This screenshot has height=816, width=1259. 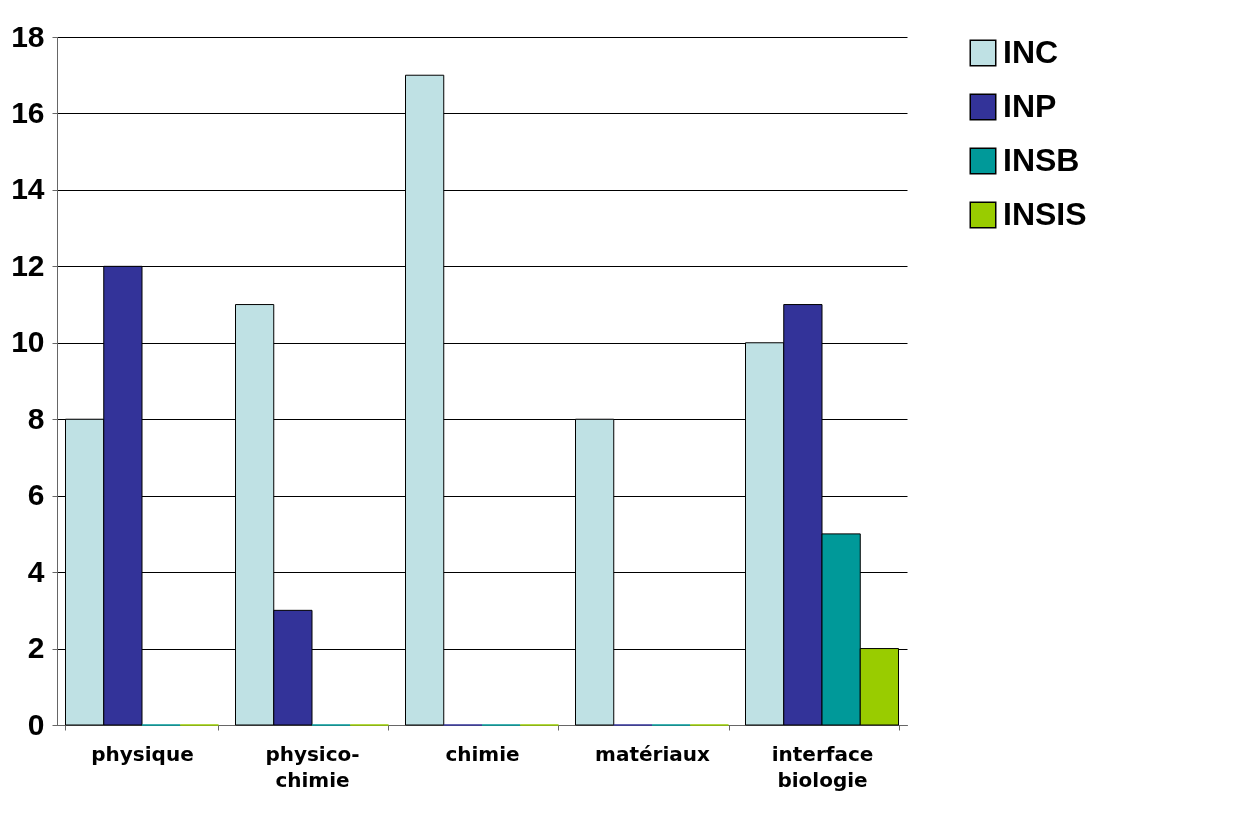 I want to click on y-tick-label: 18, so click(x=28, y=36).